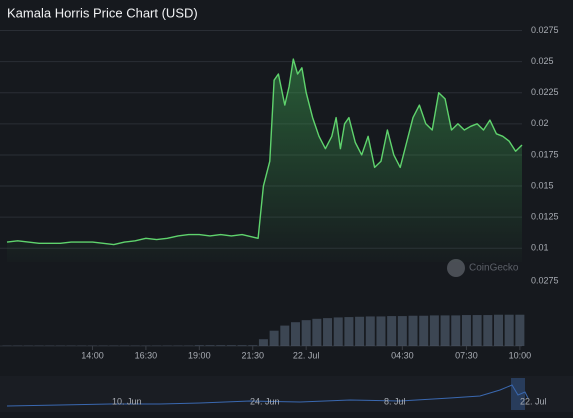 The height and width of the screenshot is (418, 573). I want to click on watermark: CoinGecko, so click(483, 268).